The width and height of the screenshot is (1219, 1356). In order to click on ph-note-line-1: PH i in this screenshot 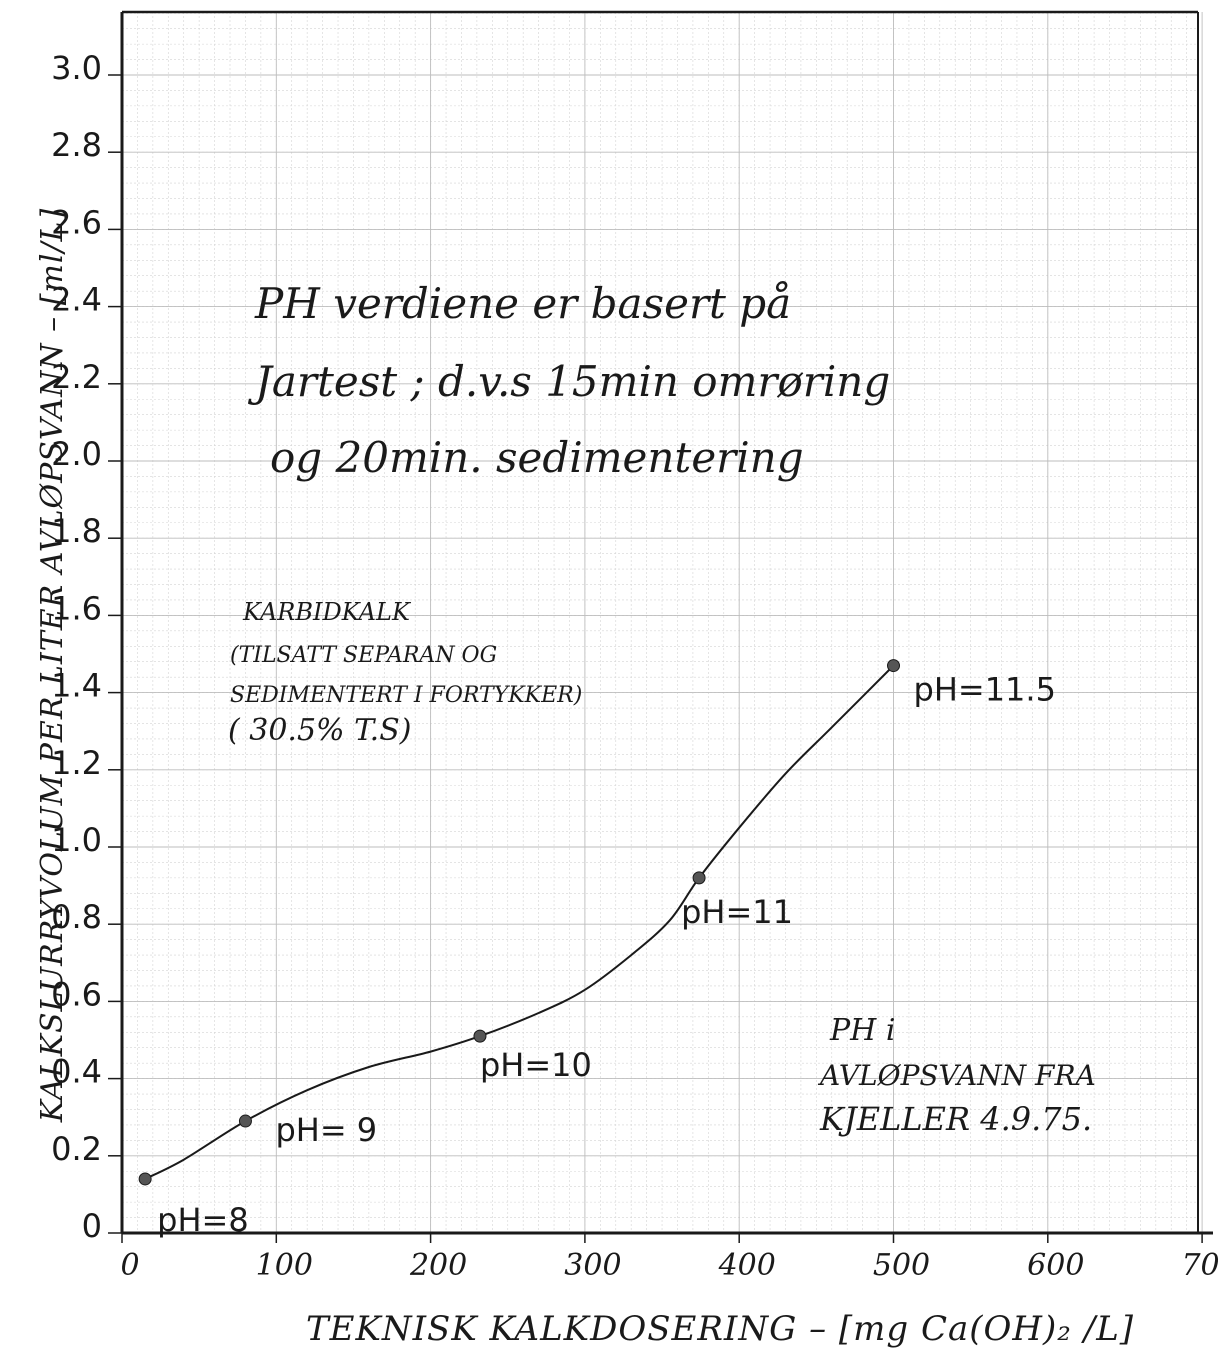, I will do `click(862, 1030)`.